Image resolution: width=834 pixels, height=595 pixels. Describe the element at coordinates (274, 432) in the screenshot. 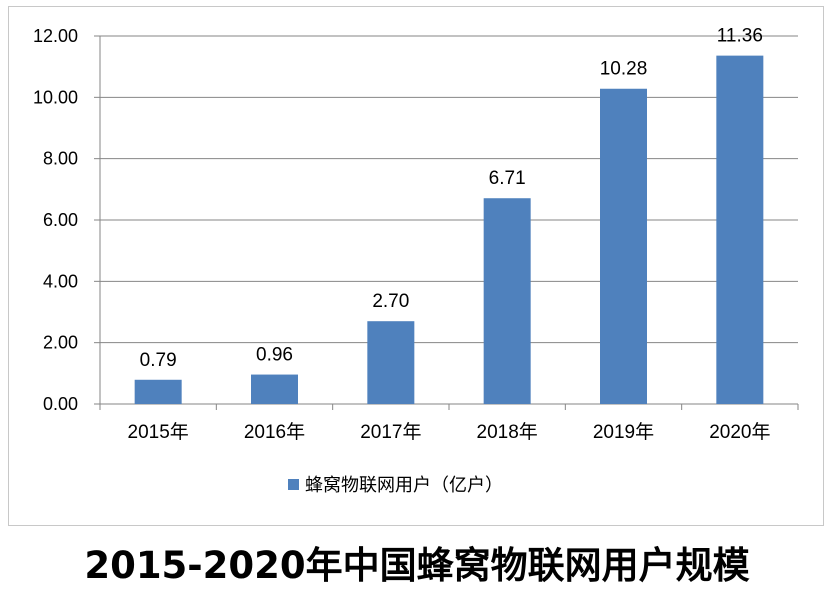

I see `x-tick-label: 2016年` at that location.